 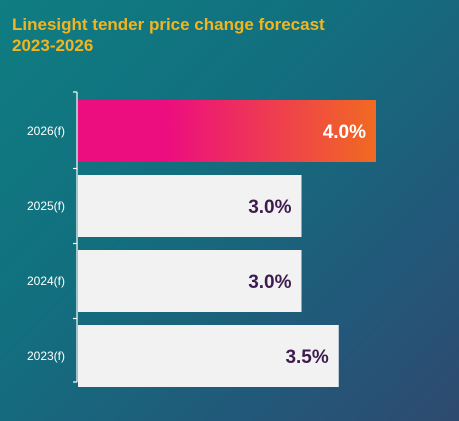 I want to click on bar-value-label-2023(f): 3.5%, so click(x=306, y=357).